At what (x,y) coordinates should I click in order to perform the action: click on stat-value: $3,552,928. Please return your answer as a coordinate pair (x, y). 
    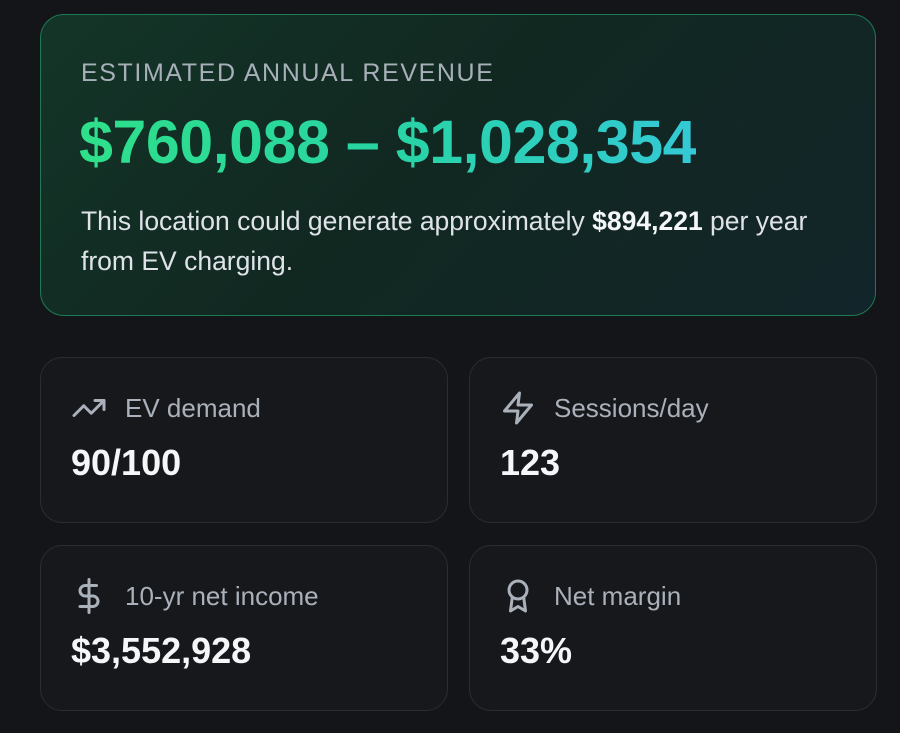
    Looking at the image, I should click on (161, 650).